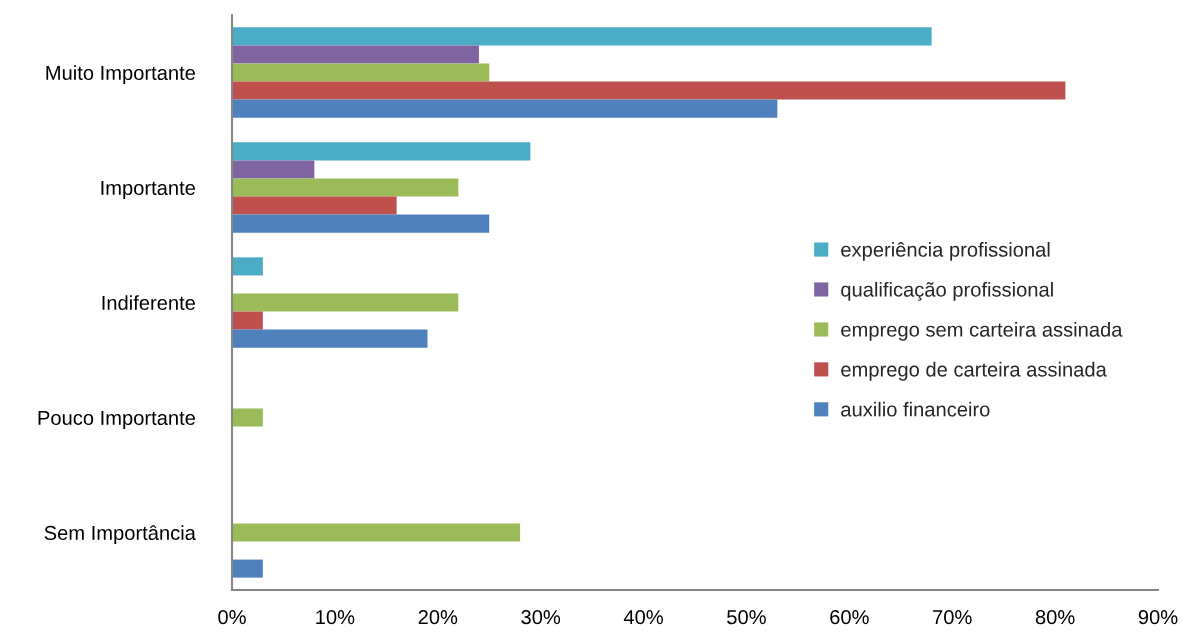 The image size is (1195, 637). Describe the element at coordinates (121, 74) in the screenshot. I see `y-tick-label: Muito Importante` at that location.